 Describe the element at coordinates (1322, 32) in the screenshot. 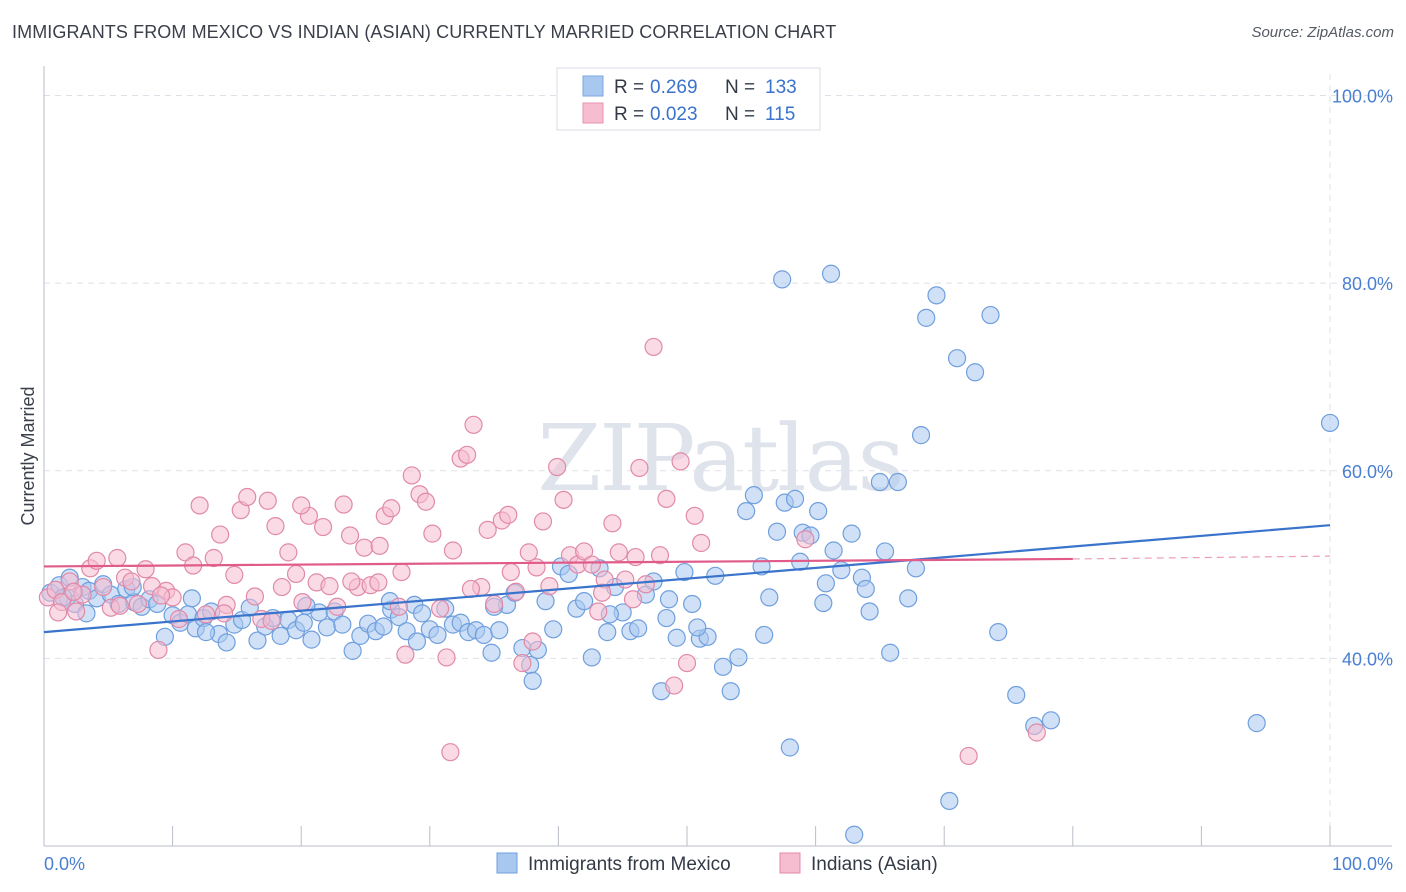

I see `chart-source: Source: ZipAtlas.com` at that location.